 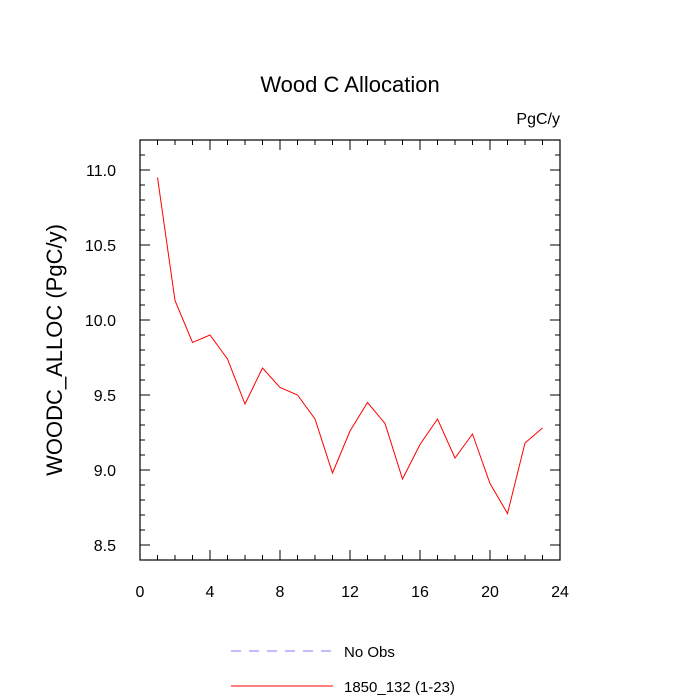 What do you see at coordinates (100, 321) in the screenshot?
I see `y-tick-label: 10.0` at bounding box center [100, 321].